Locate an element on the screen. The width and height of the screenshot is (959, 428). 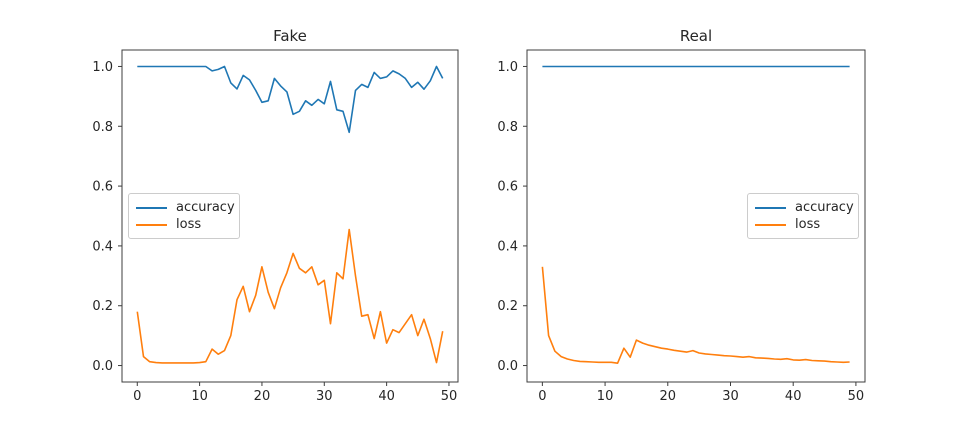
legend-real: accuracy loss is located at coordinates (803, 216).